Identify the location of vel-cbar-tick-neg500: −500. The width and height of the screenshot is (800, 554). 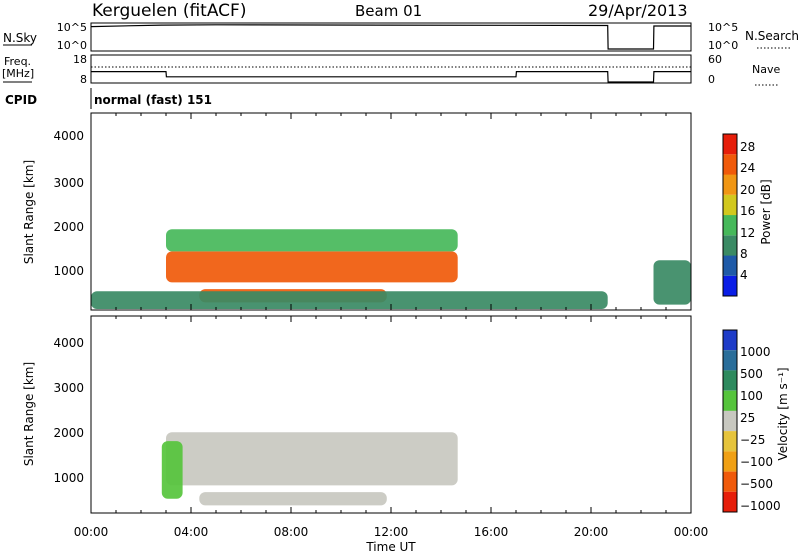
(756, 484).